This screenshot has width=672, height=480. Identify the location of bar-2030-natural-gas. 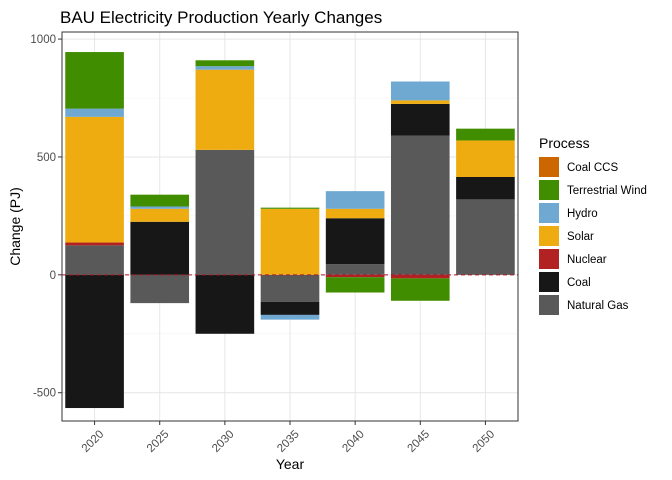
(225, 212).